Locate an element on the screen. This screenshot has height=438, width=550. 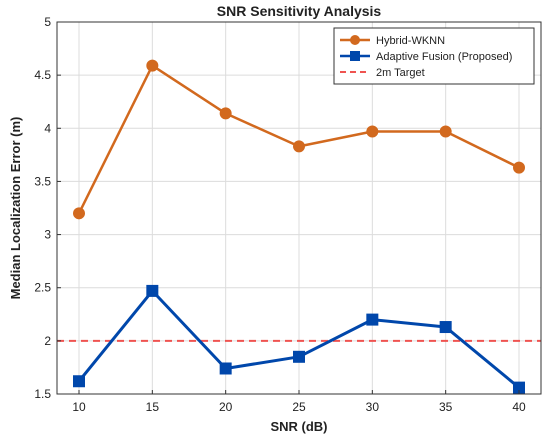
y-tick-label: 2.5 is located at coordinates (42, 288).